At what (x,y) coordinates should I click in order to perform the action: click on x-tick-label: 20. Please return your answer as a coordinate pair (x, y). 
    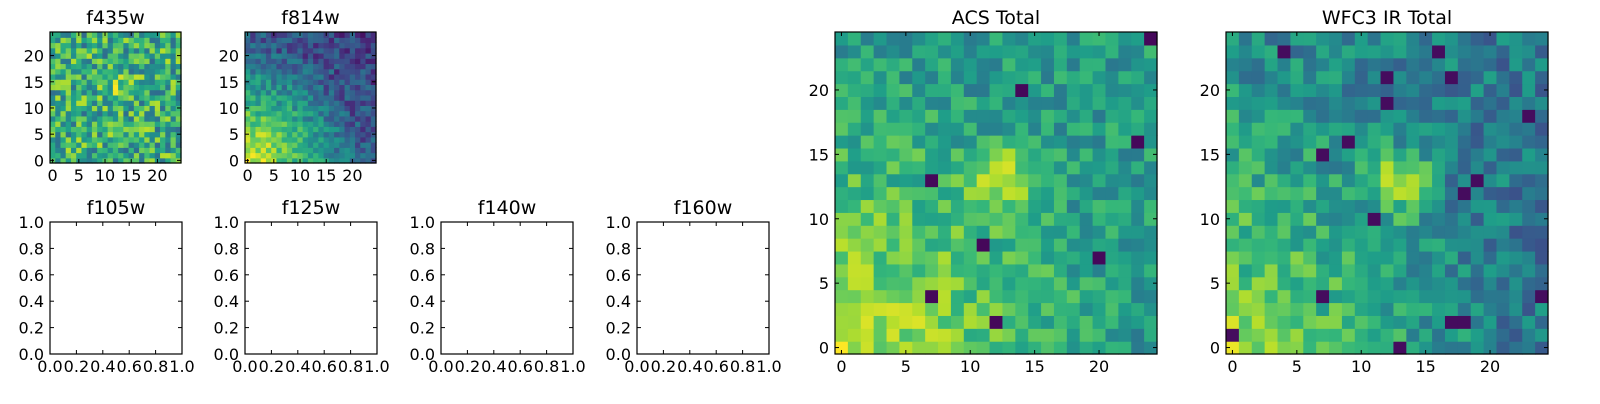
    Looking at the image, I should click on (157, 175).